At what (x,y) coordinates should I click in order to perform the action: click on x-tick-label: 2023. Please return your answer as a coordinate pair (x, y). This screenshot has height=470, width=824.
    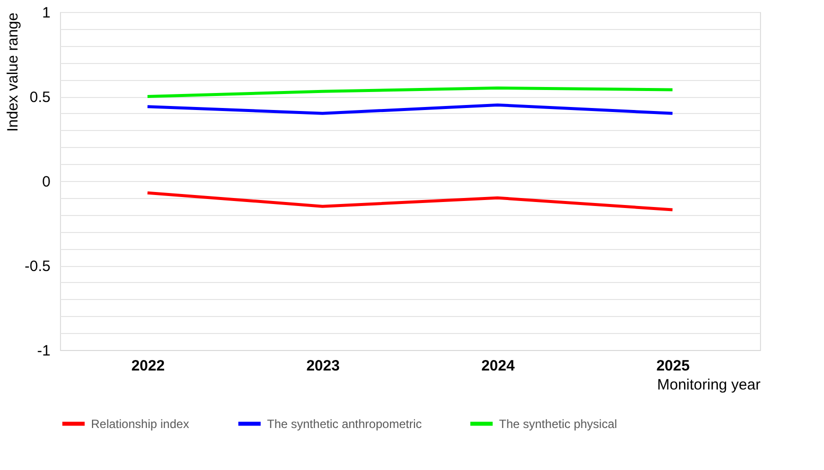
    Looking at the image, I should click on (323, 366).